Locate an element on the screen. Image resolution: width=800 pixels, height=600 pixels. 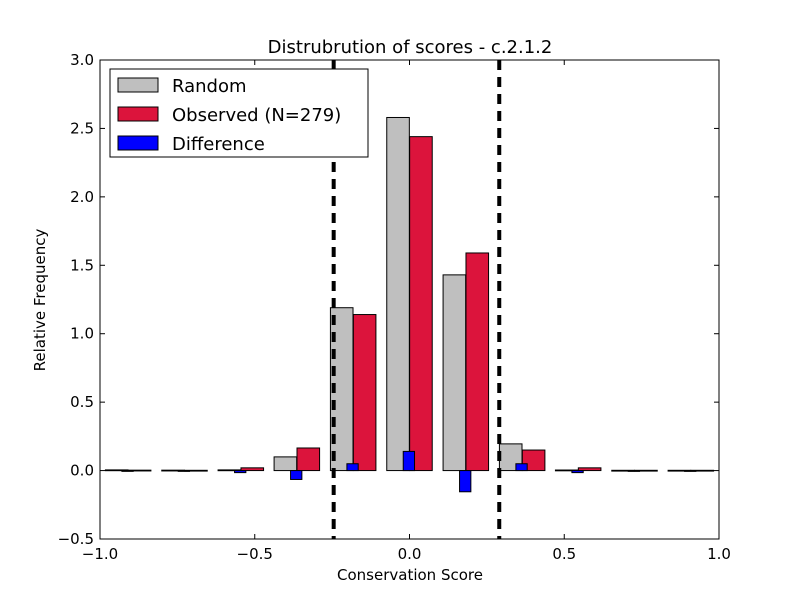
y-tick-label-3: 1.0 is located at coordinates (82, 334).